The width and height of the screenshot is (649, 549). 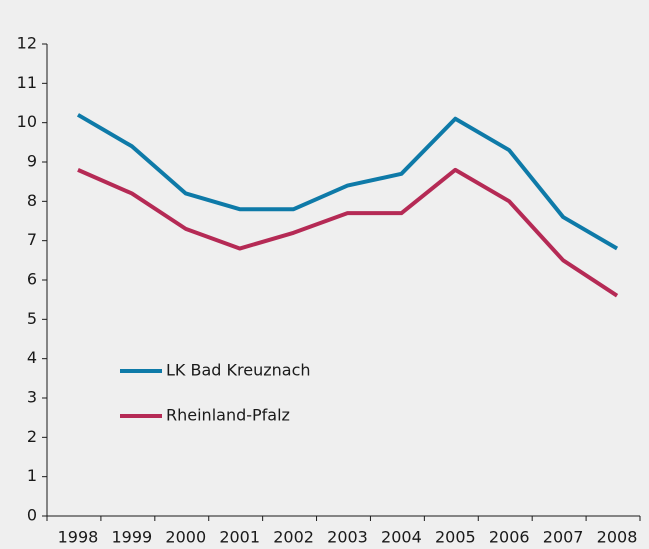 I want to click on x-tick-label: 2001, so click(x=239, y=537).